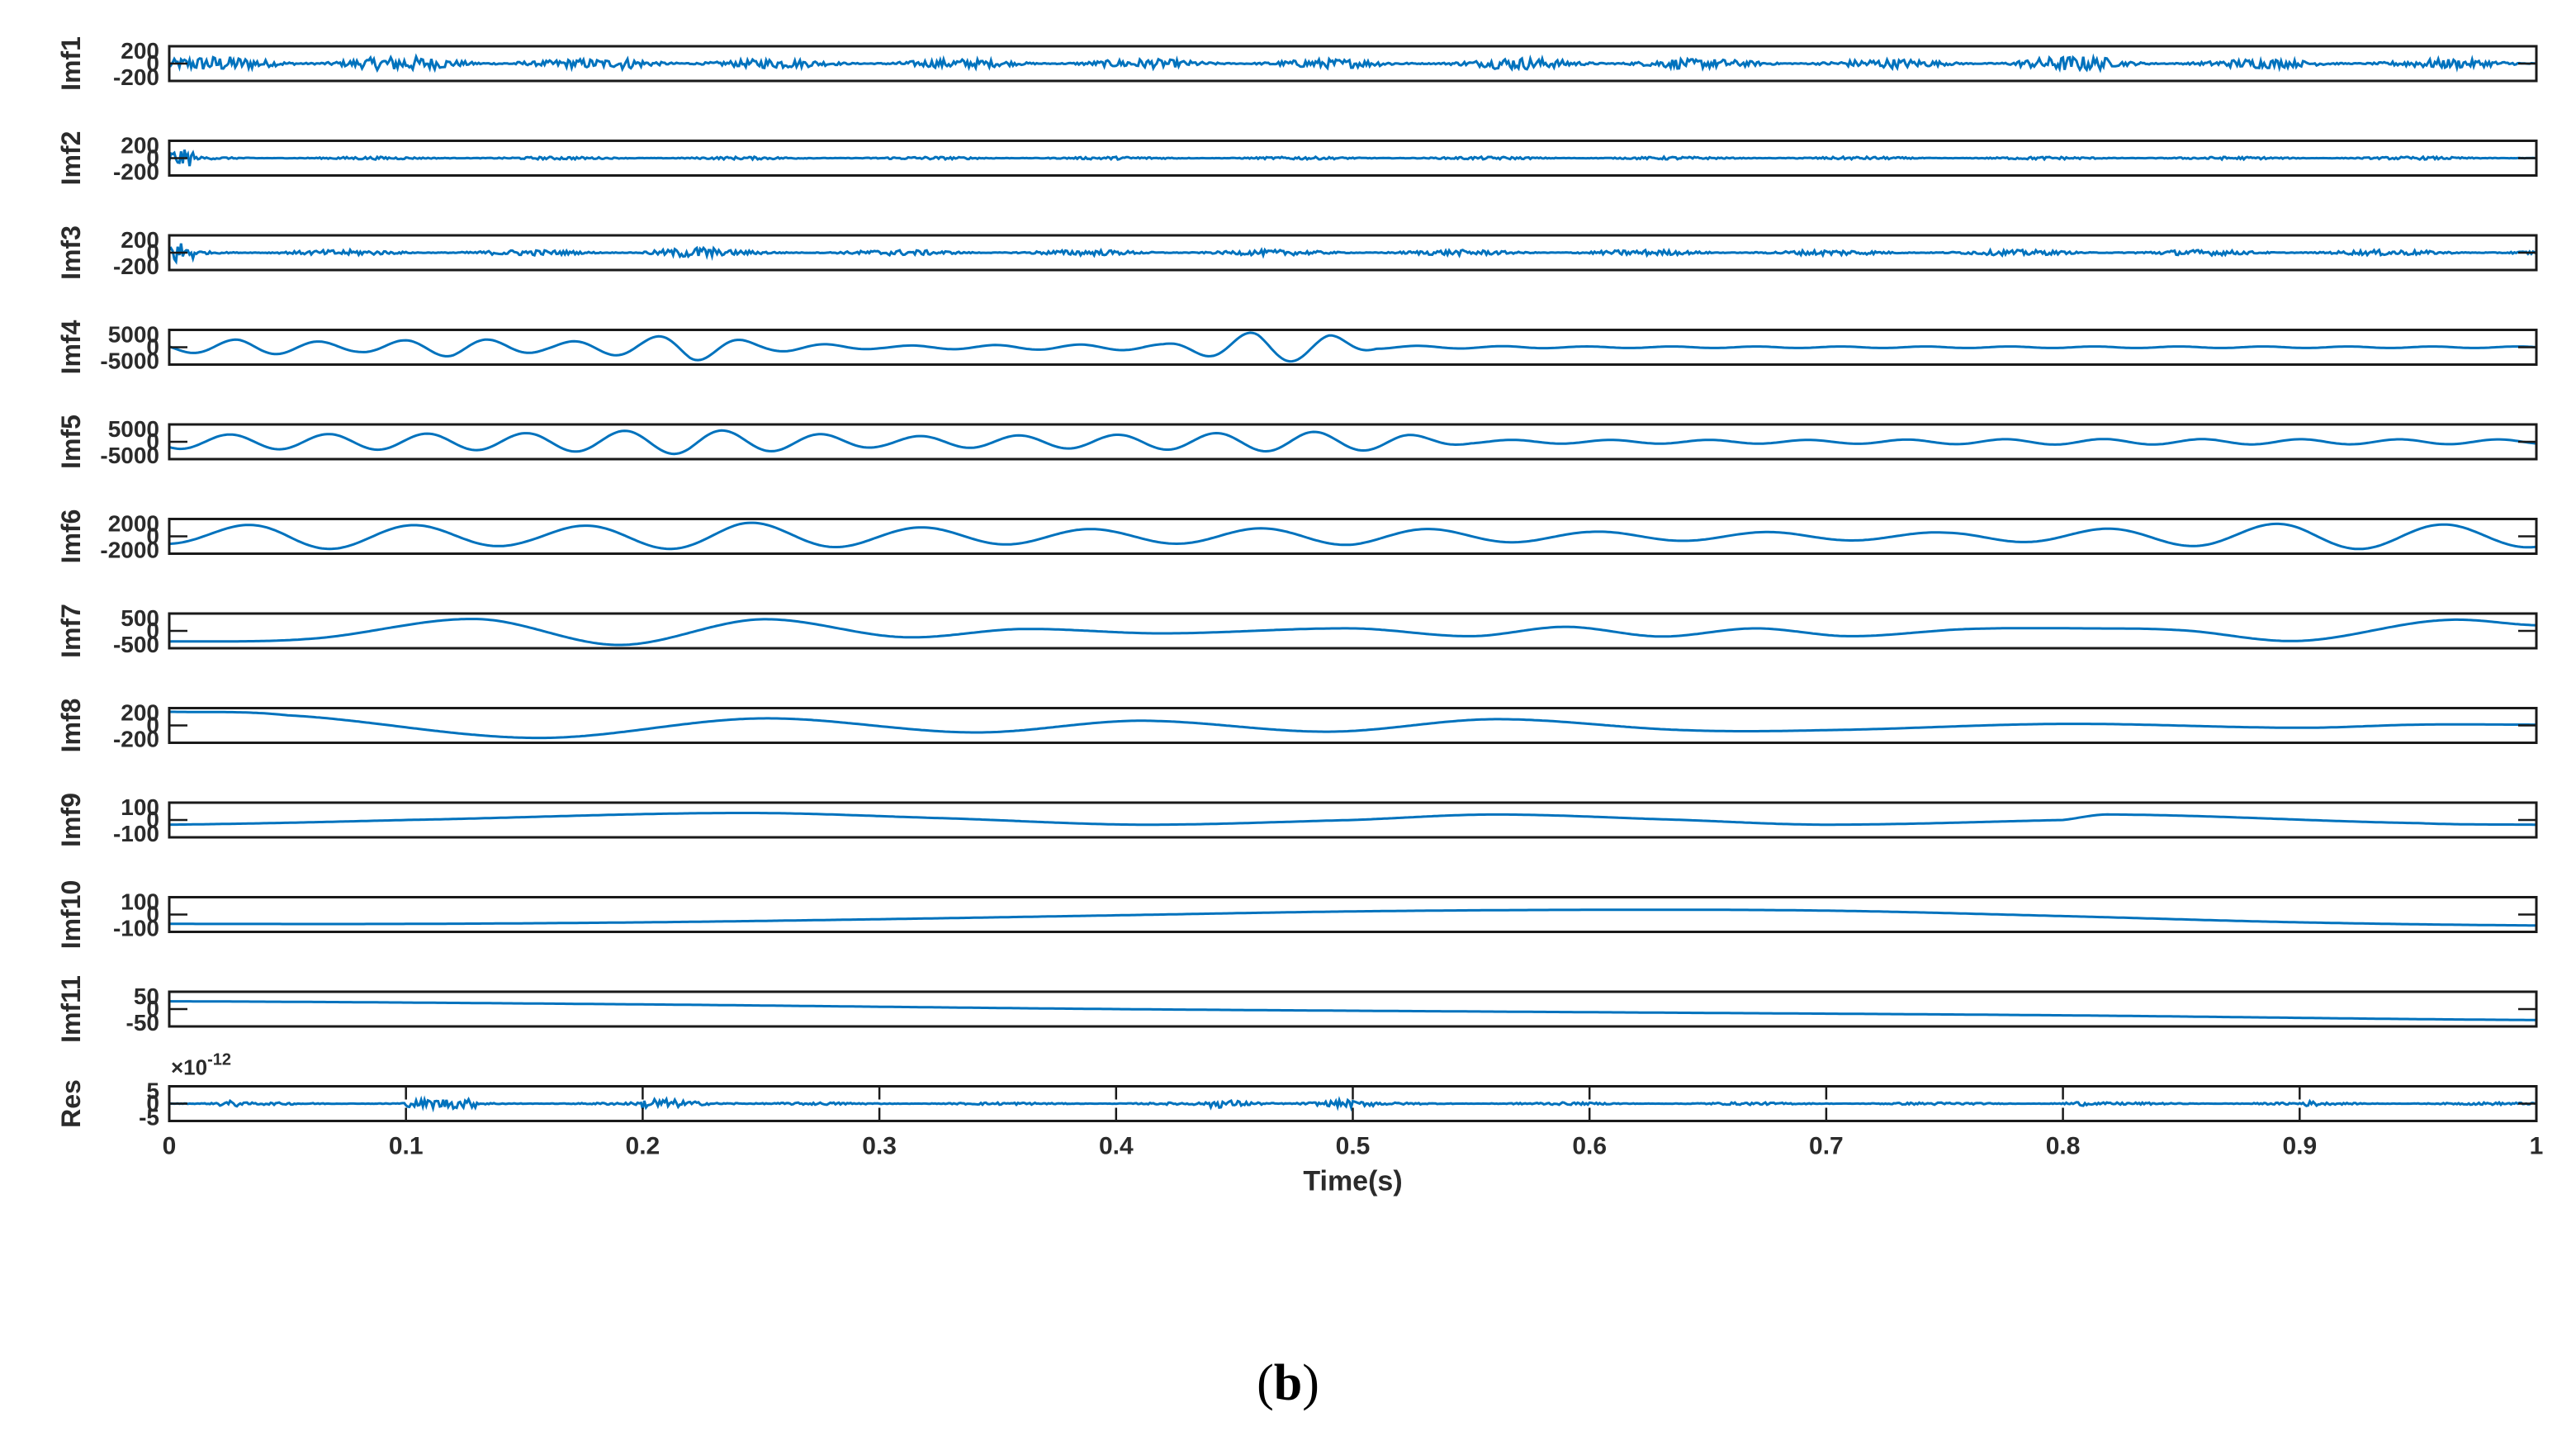  Describe the element at coordinates (71, 915) in the screenshot. I see `ylabel-imf10: Imf10` at that location.